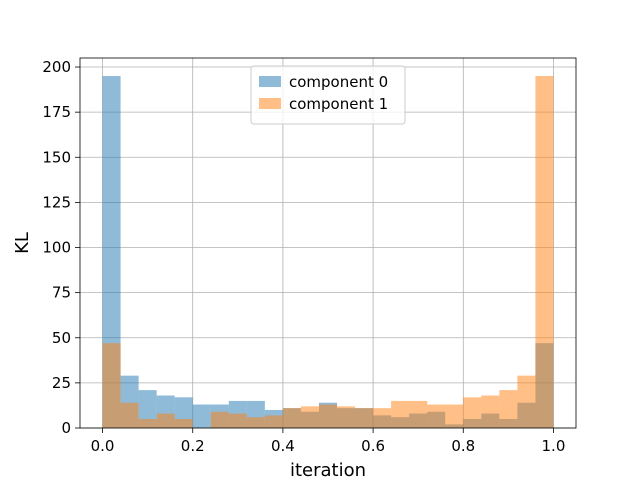  What do you see at coordinates (554, 446) in the screenshot?
I see `x-tick-label: 1.0` at bounding box center [554, 446].